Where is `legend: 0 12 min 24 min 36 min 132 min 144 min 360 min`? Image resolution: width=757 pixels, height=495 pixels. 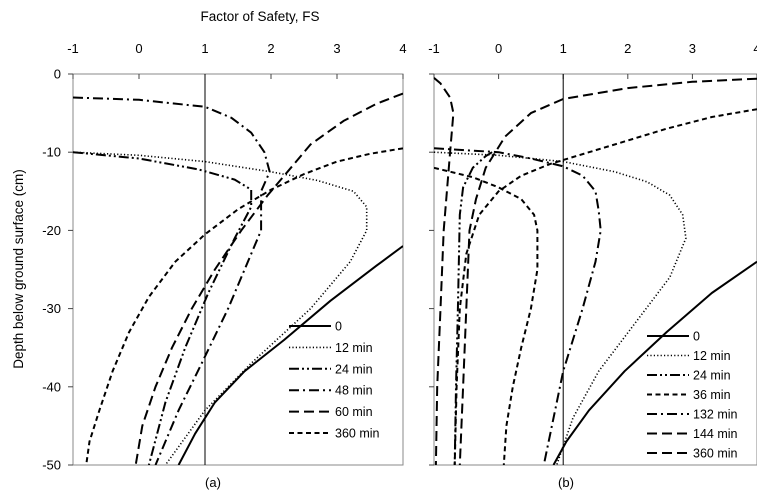
legend: 0 12 min 24 min 36 min 132 min 144 min 360 min is located at coordinates (692, 395).